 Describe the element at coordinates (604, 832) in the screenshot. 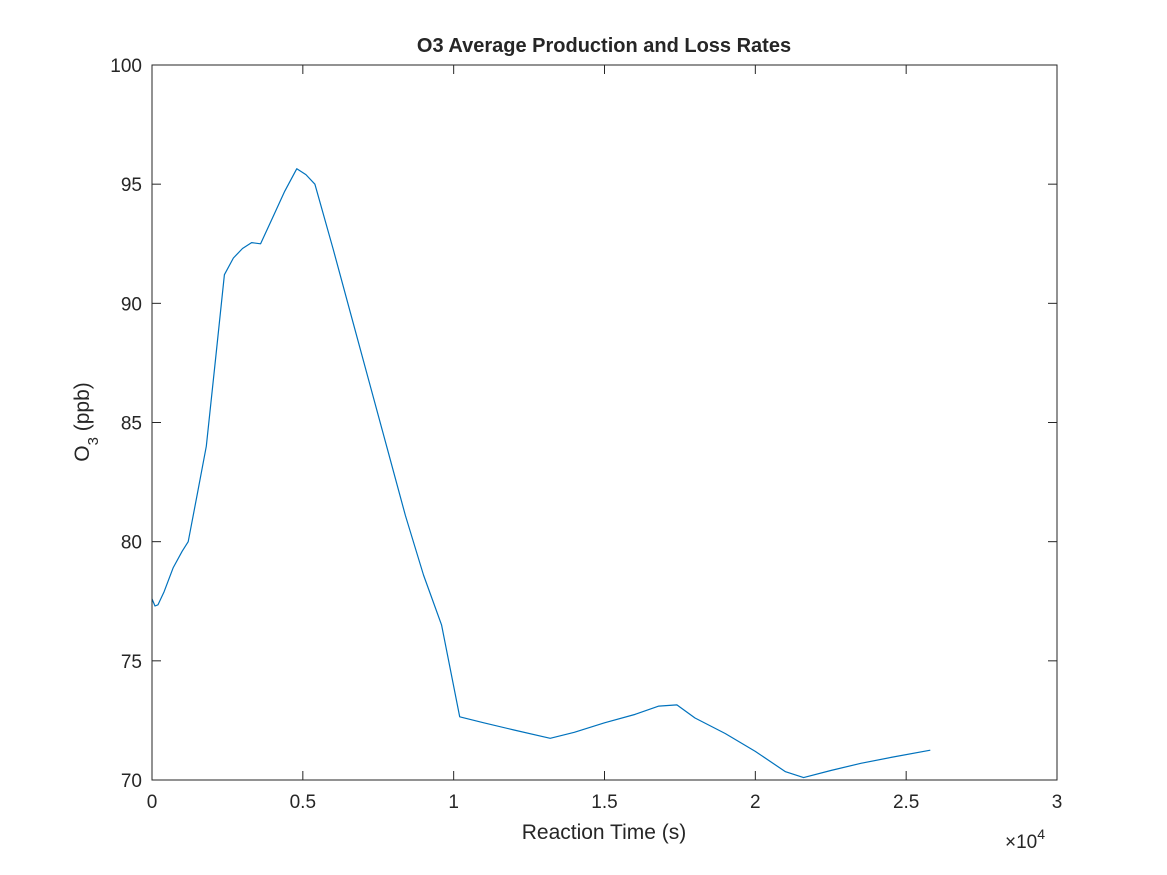

I see `x-axis-label: Reaction Time (s)` at that location.